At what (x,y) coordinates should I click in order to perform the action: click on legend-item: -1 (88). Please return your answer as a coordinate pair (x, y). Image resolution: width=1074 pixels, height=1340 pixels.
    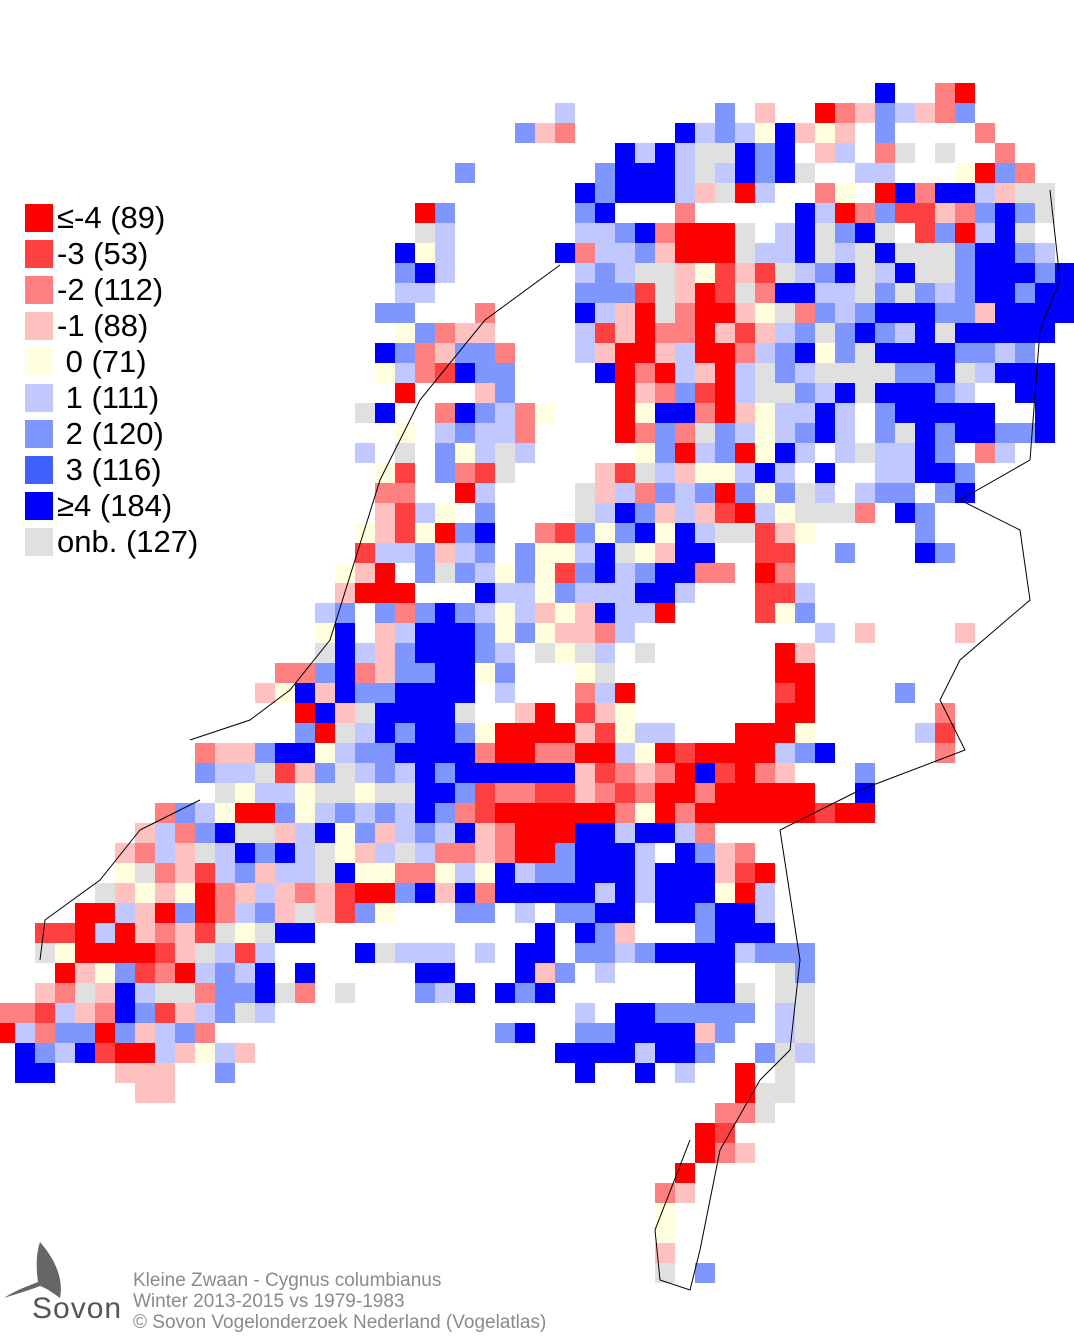
    Looking at the image, I should click on (111, 326).